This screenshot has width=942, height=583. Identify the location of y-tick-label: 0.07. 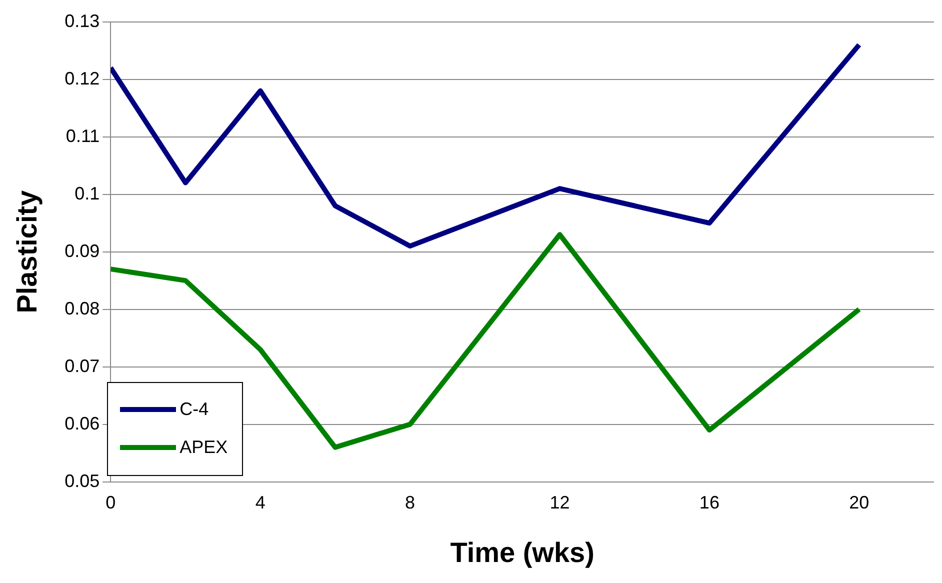
(82, 366).